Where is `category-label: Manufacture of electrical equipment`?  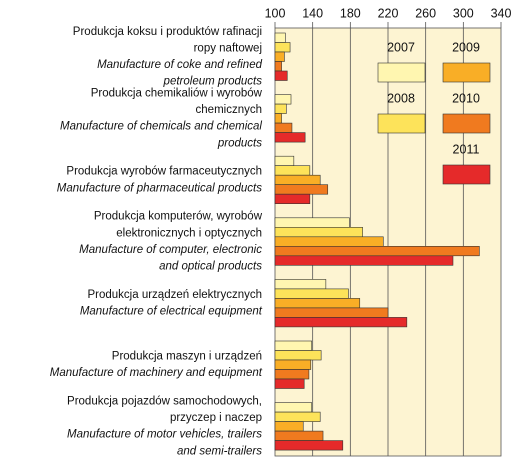 category-label: Manufacture of electrical equipment is located at coordinates (171, 311).